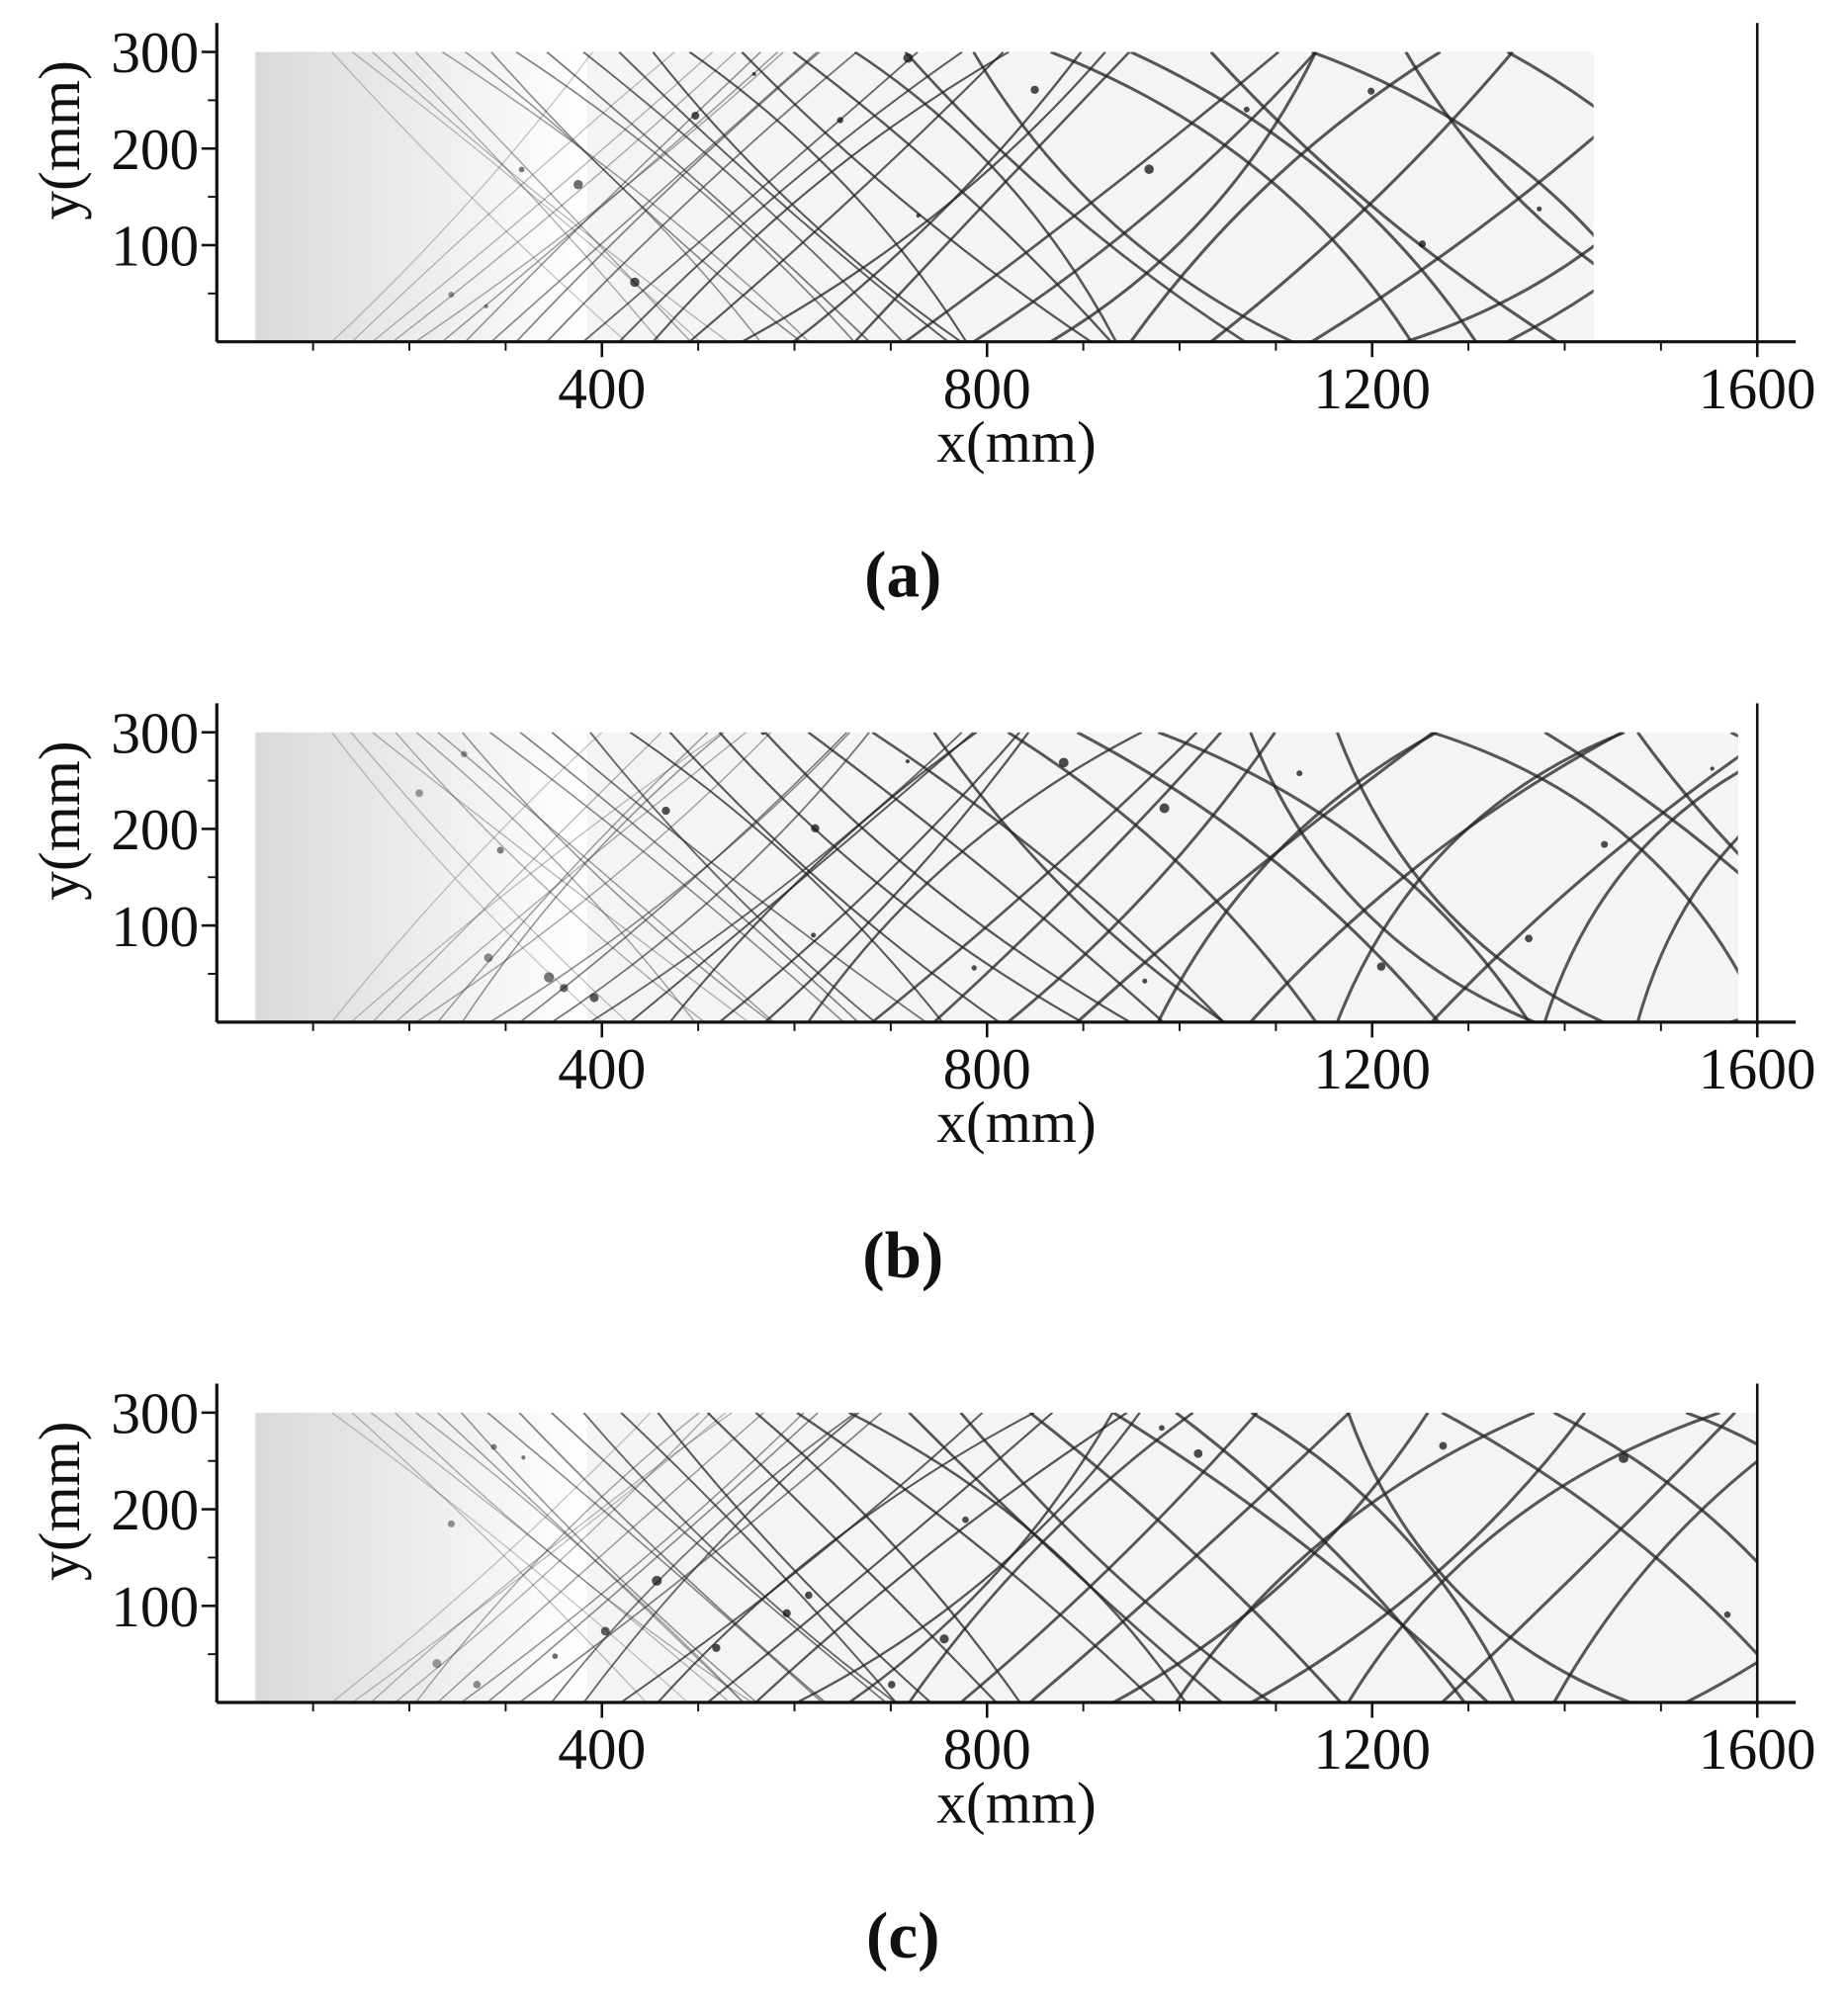  What do you see at coordinates (1757, 1749) in the screenshot?
I see `x-tick-label: 1600` at bounding box center [1757, 1749].